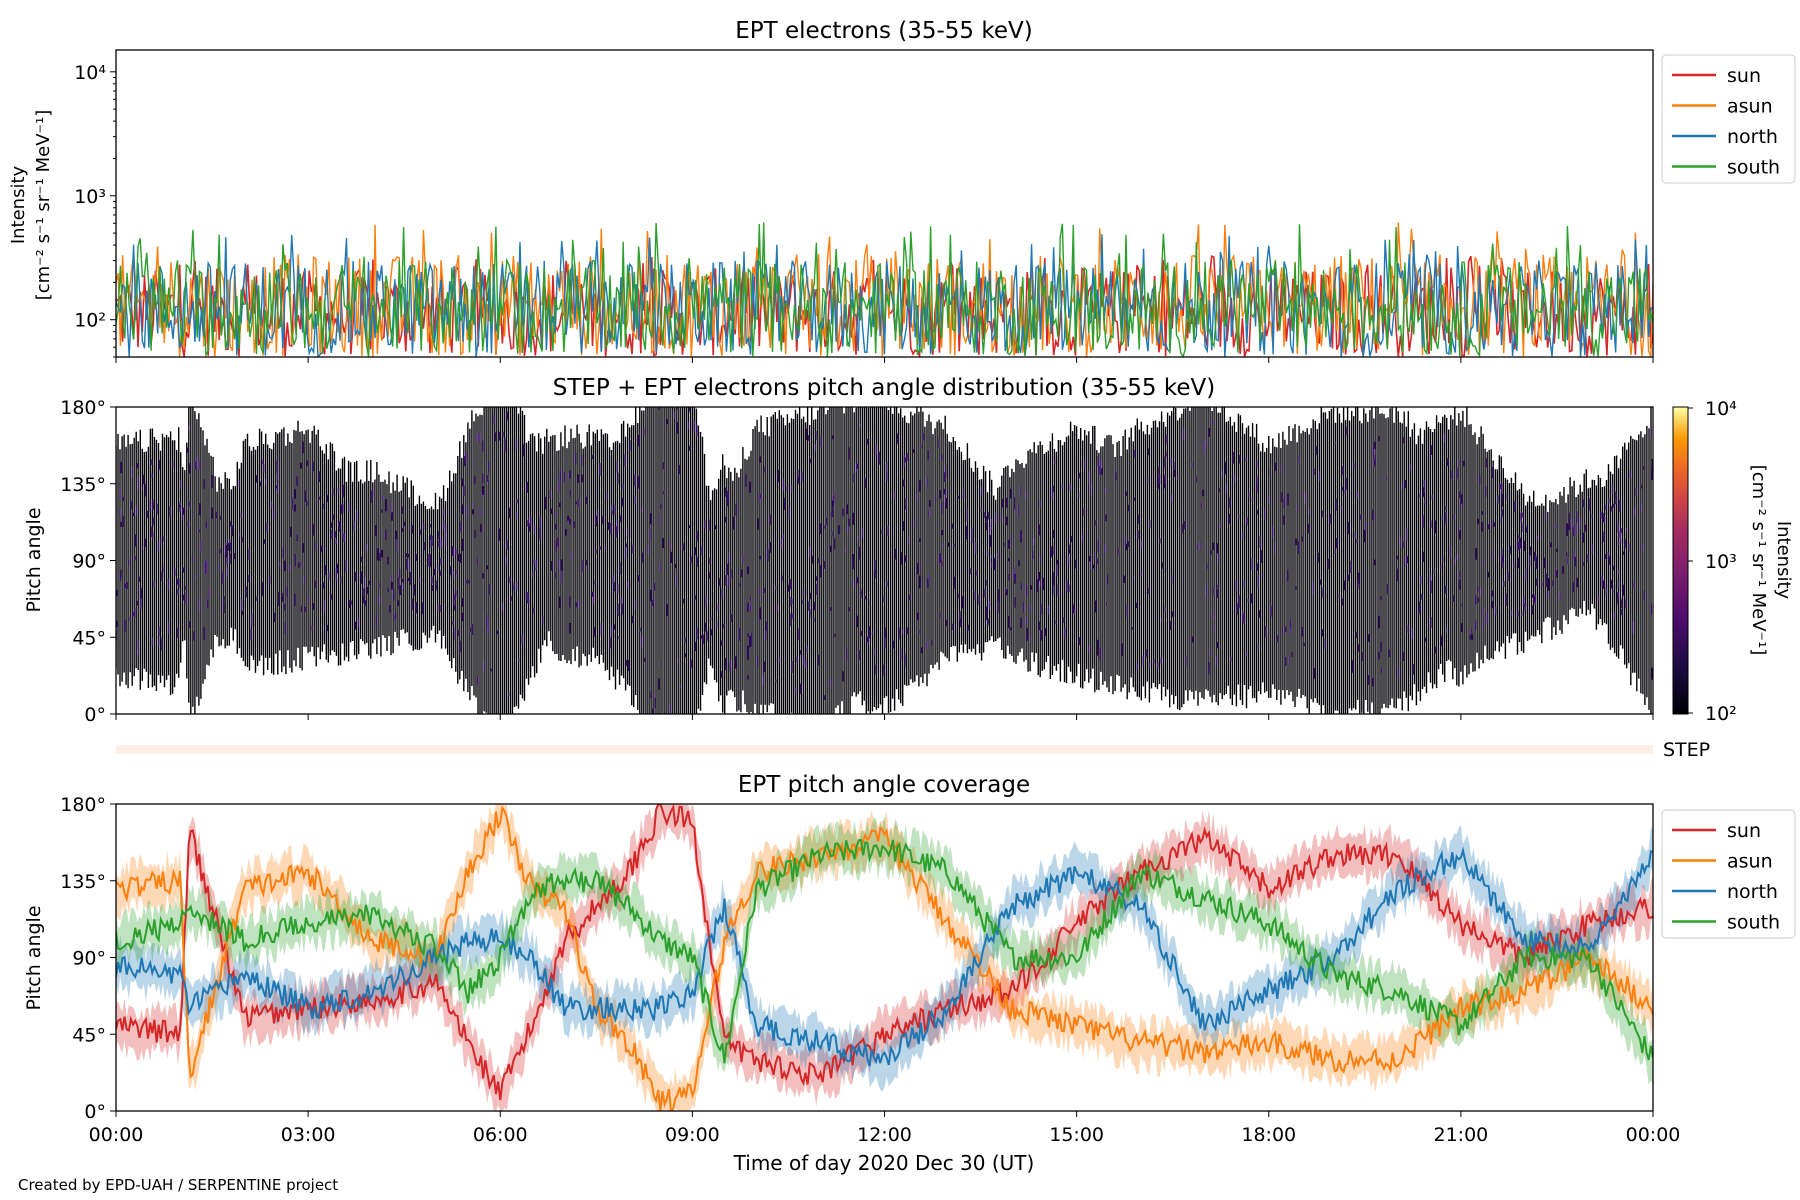 The width and height of the screenshot is (1800, 1200). What do you see at coordinates (34, 559) in the screenshot?
I see `panel2-ylabel: Pitch angle` at bounding box center [34, 559].